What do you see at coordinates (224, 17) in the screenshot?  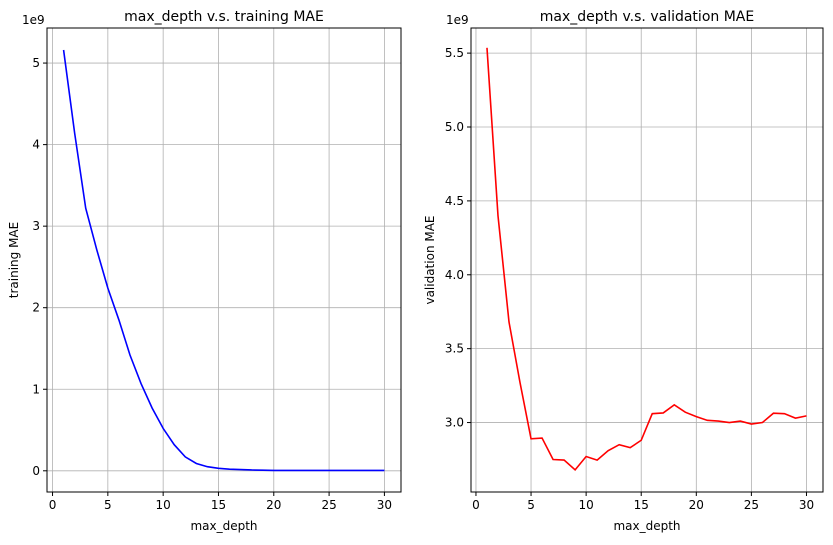 I see `chart-title: max_depth v.s. training MAE` at bounding box center [224, 17].